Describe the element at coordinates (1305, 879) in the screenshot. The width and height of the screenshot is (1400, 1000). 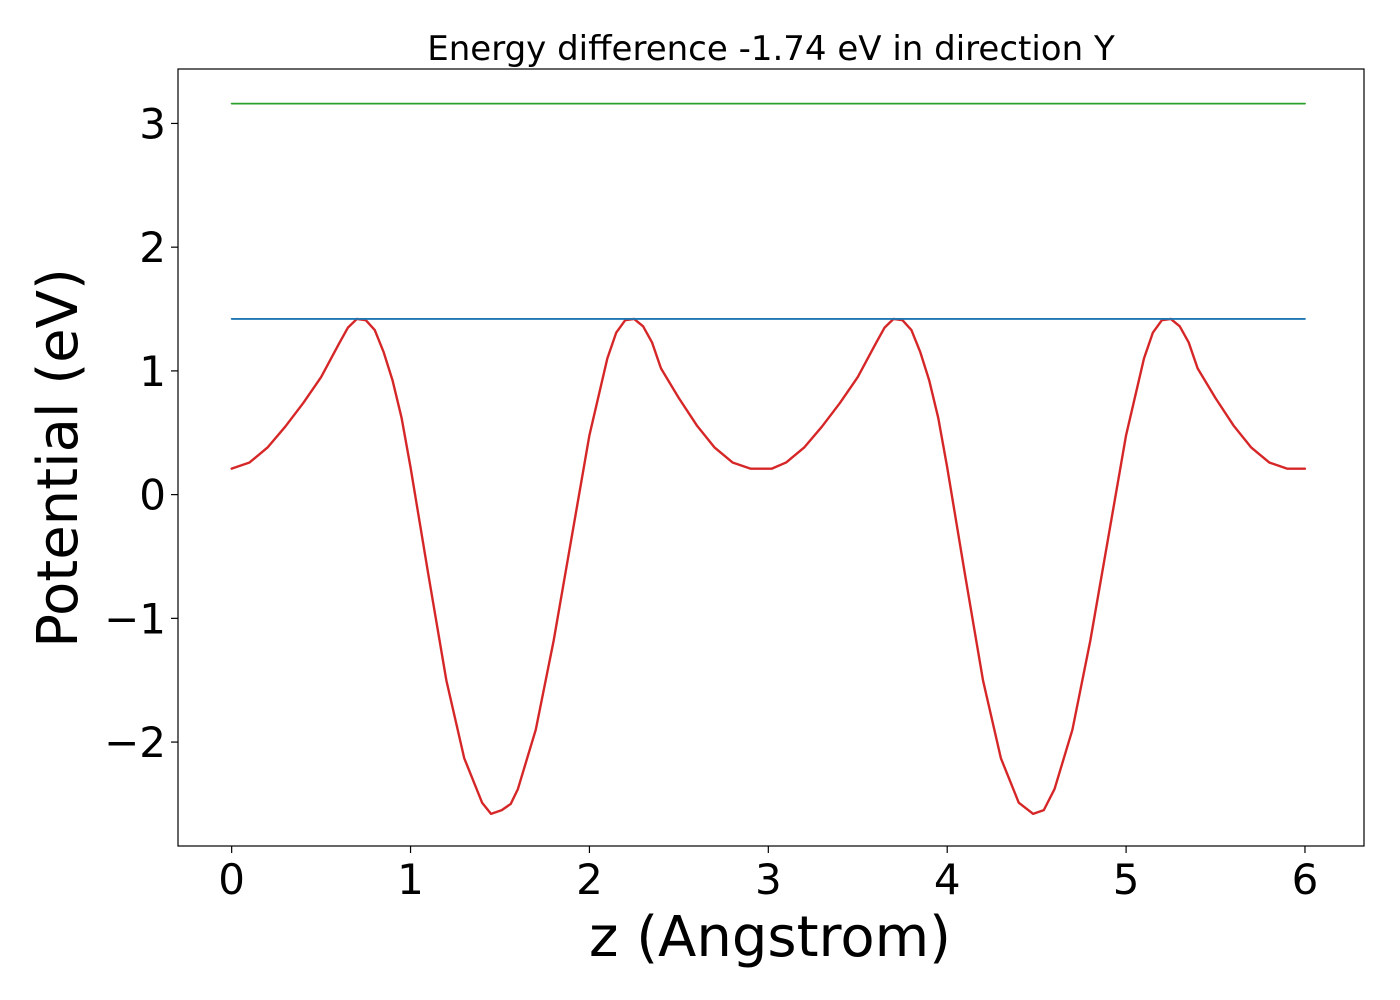
I see `x-tick-label: 6` at that location.